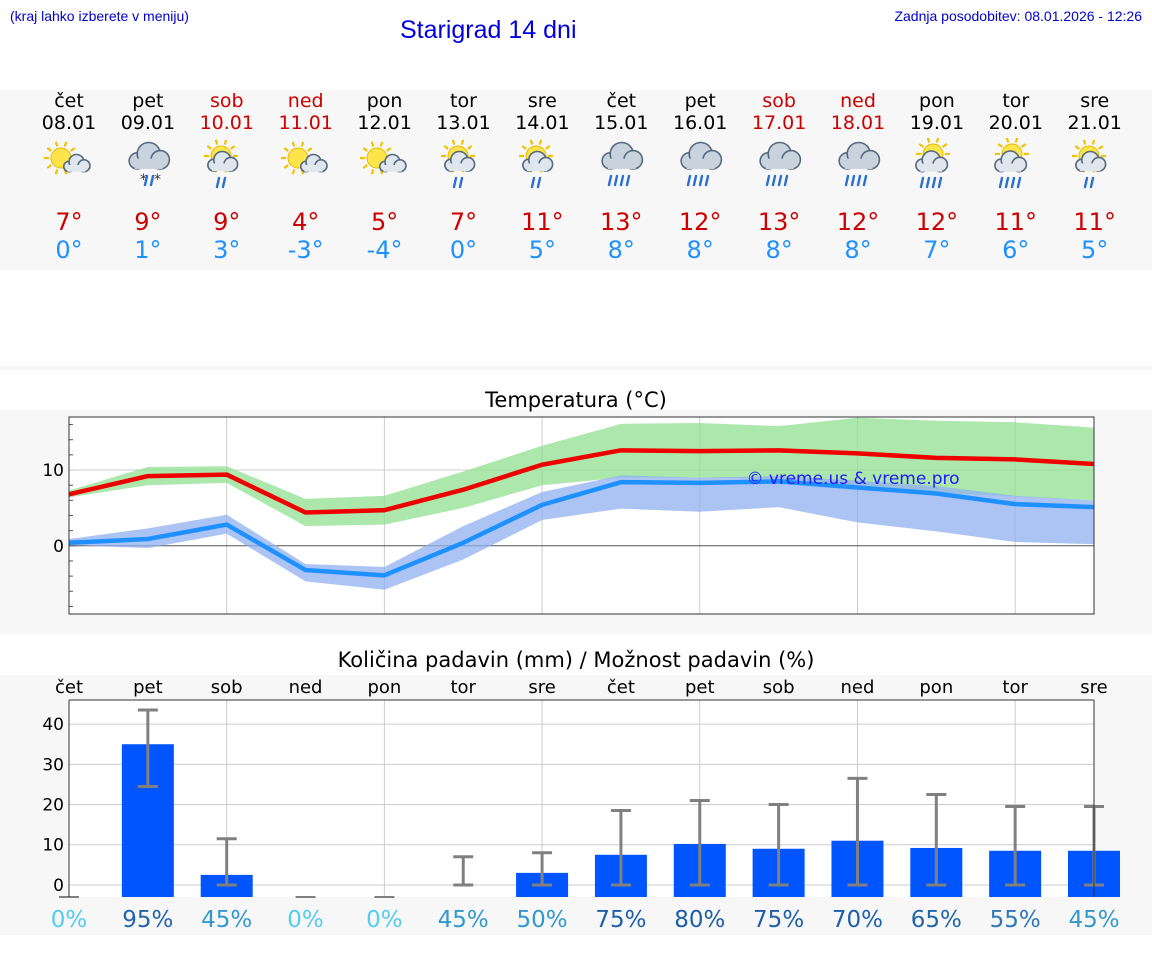  Describe the element at coordinates (148, 123) in the screenshot. I see `day-date: 09.01` at that location.